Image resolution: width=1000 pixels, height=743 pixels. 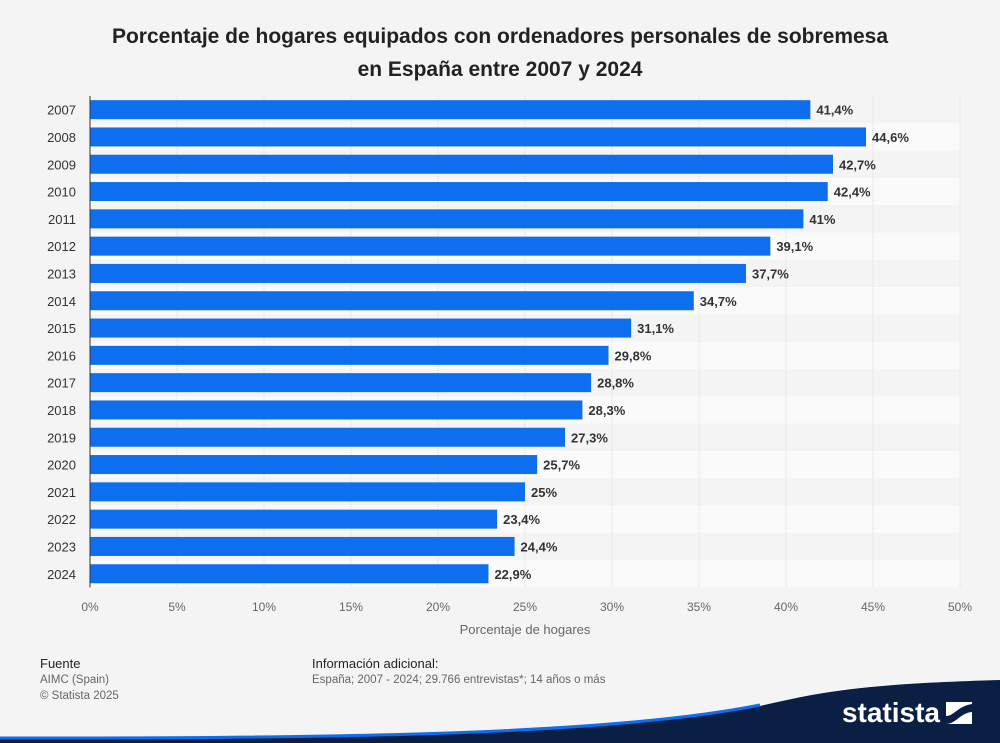 I want to click on x-axis-label: Porcentaje de hogares, so click(x=525, y=629).